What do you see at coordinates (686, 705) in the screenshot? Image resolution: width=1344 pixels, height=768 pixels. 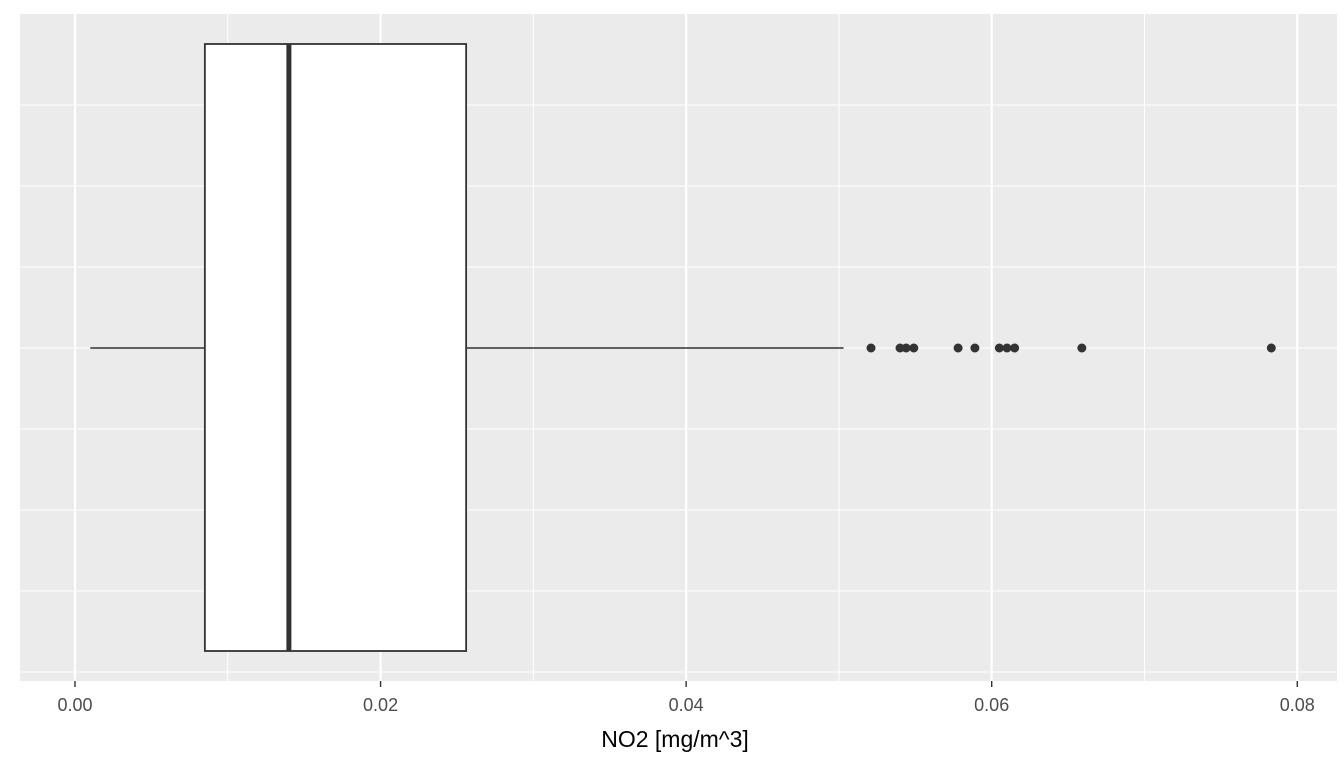 I see `x-tick-label: 0.04` at bounding box center [686, 705].